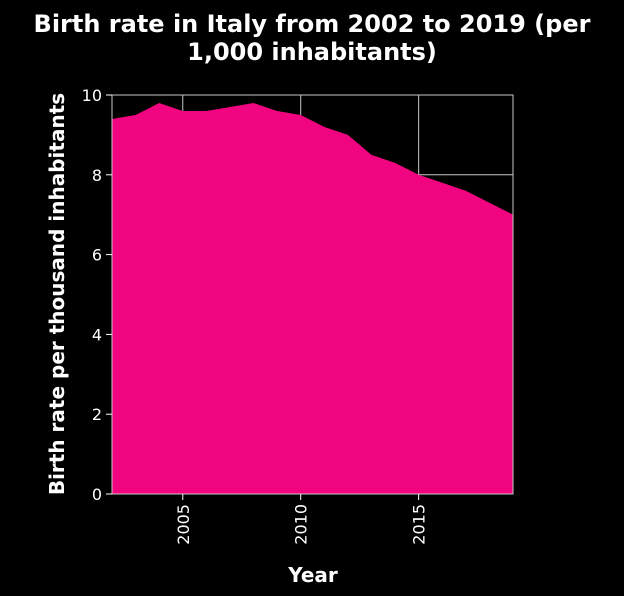  What do you see at coordinates (301, 524) in the screenshot?
I see `x-tick-label: 2010` at bounding box center [301, 524].